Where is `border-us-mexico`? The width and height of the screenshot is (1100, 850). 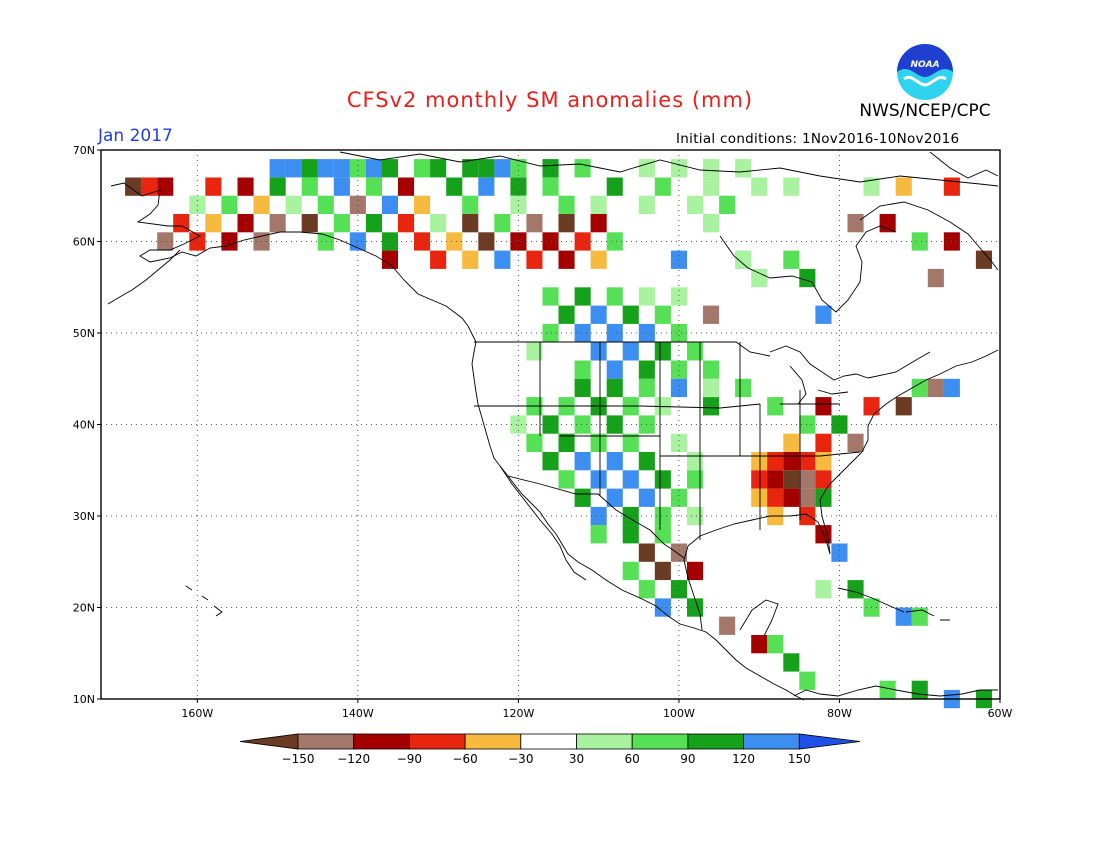 border-us-mexico is located at coordinates (596, 517).